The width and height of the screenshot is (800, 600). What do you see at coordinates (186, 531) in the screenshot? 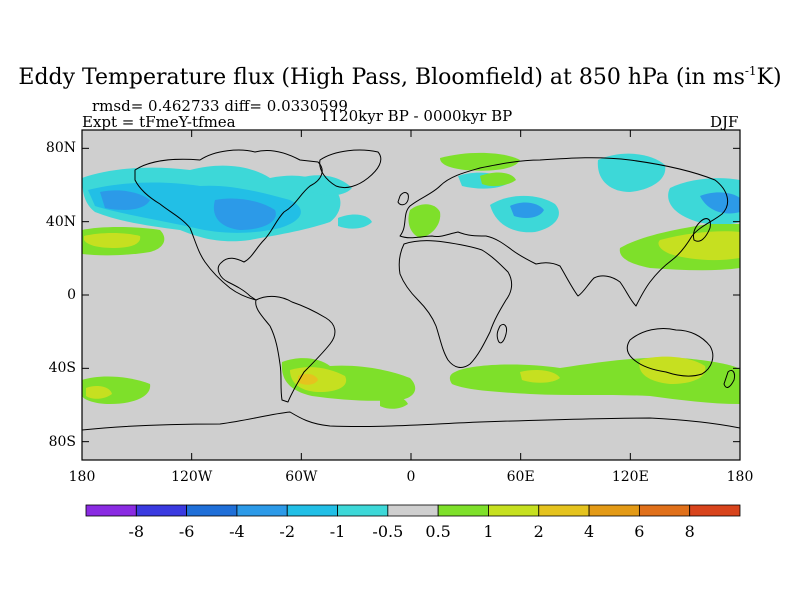
I see `colorbar-label: -6` at bounding box center [186, 531].